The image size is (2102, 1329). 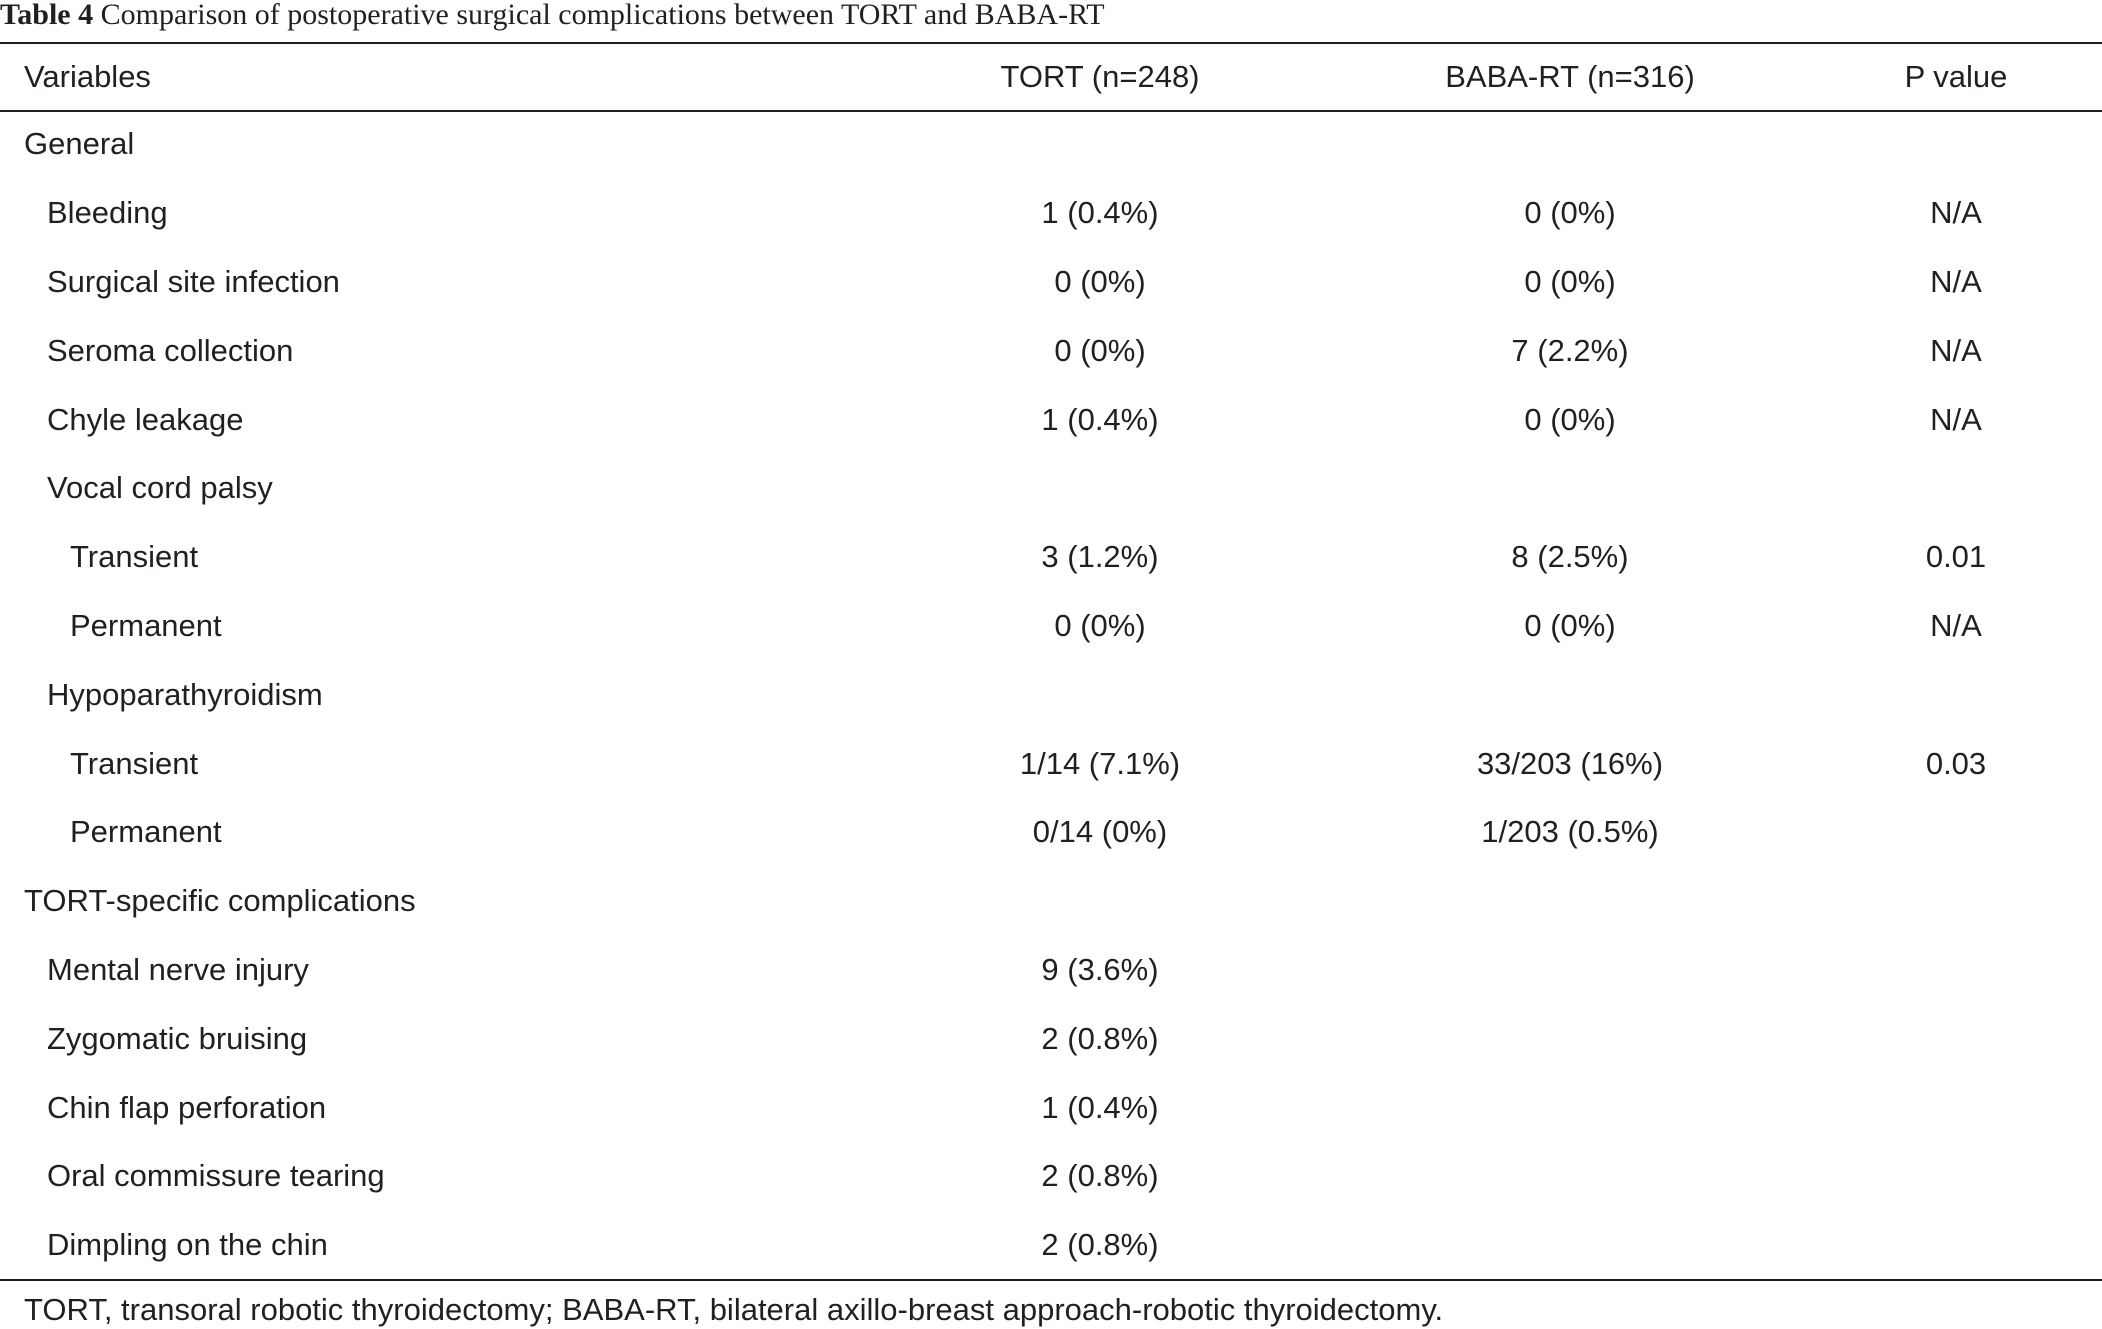 What do you see at coordinates (145, 419) in the screenshot?
I see `variable-cell: Chyle leakage` at bounding box center [145, 419].